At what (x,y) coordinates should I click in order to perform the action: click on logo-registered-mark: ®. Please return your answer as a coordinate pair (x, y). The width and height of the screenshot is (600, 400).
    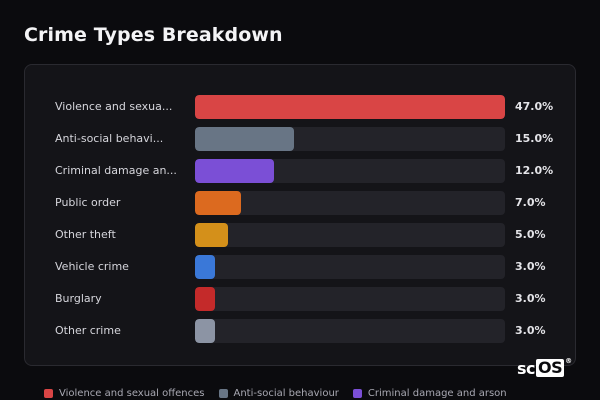
    Looking at the image, I should click on (568, 361).